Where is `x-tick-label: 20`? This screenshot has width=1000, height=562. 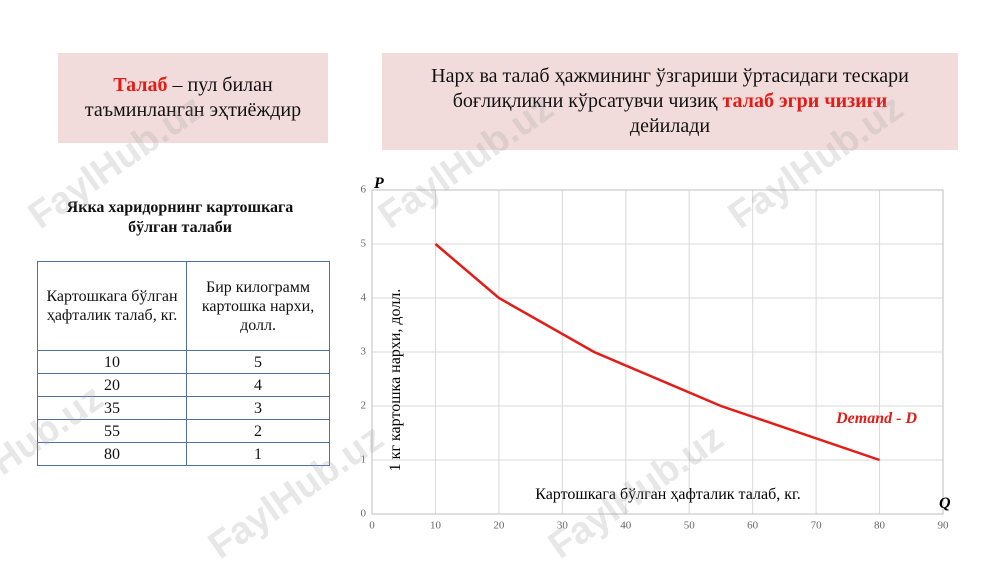
x-tick-label: 20 is located at coordinates (499, 526).